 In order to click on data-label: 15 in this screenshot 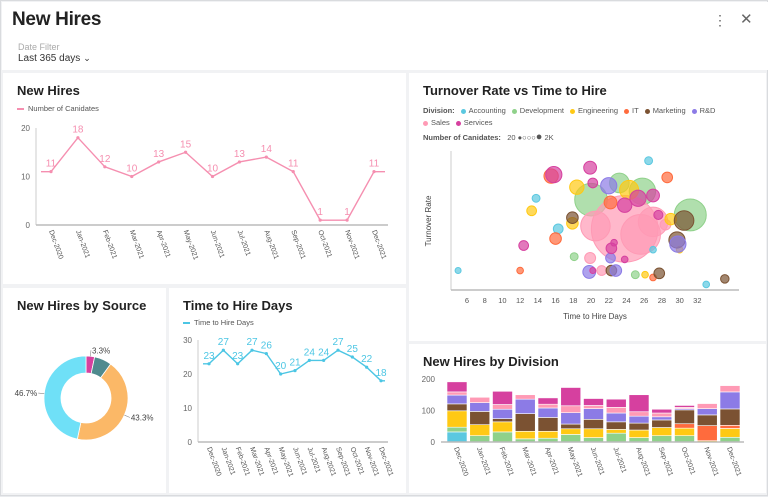, I will do `click(186, 144)`.